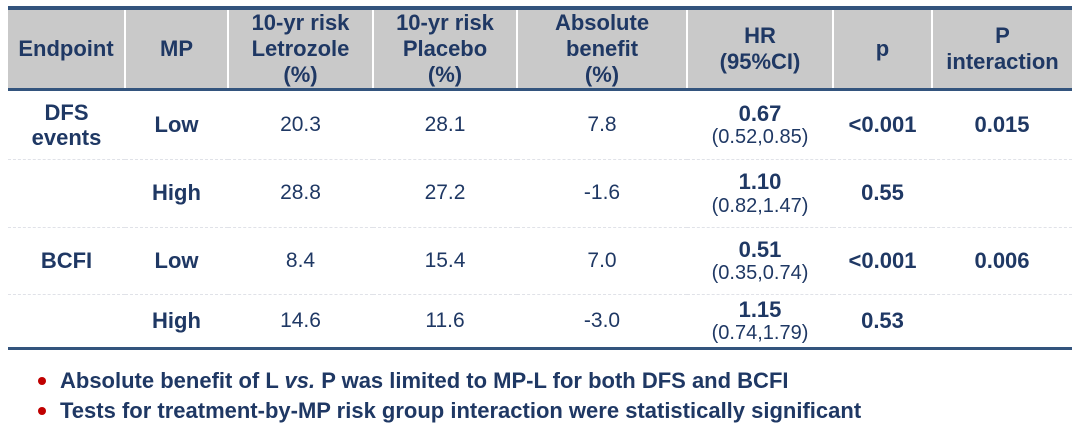  Describe the element at coordinates (602, 193) in the screenshot. I see `absolute-benefit-cell: -1.6` at that location.